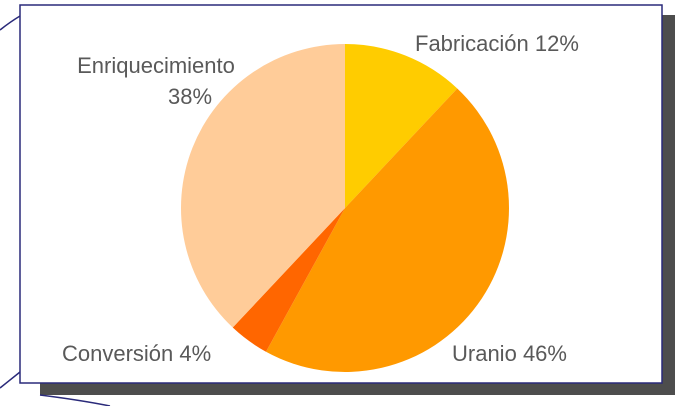 This screenshot has width=675, height=406. I want to click on slice-label: Conversión 4%, so click(136, 353).